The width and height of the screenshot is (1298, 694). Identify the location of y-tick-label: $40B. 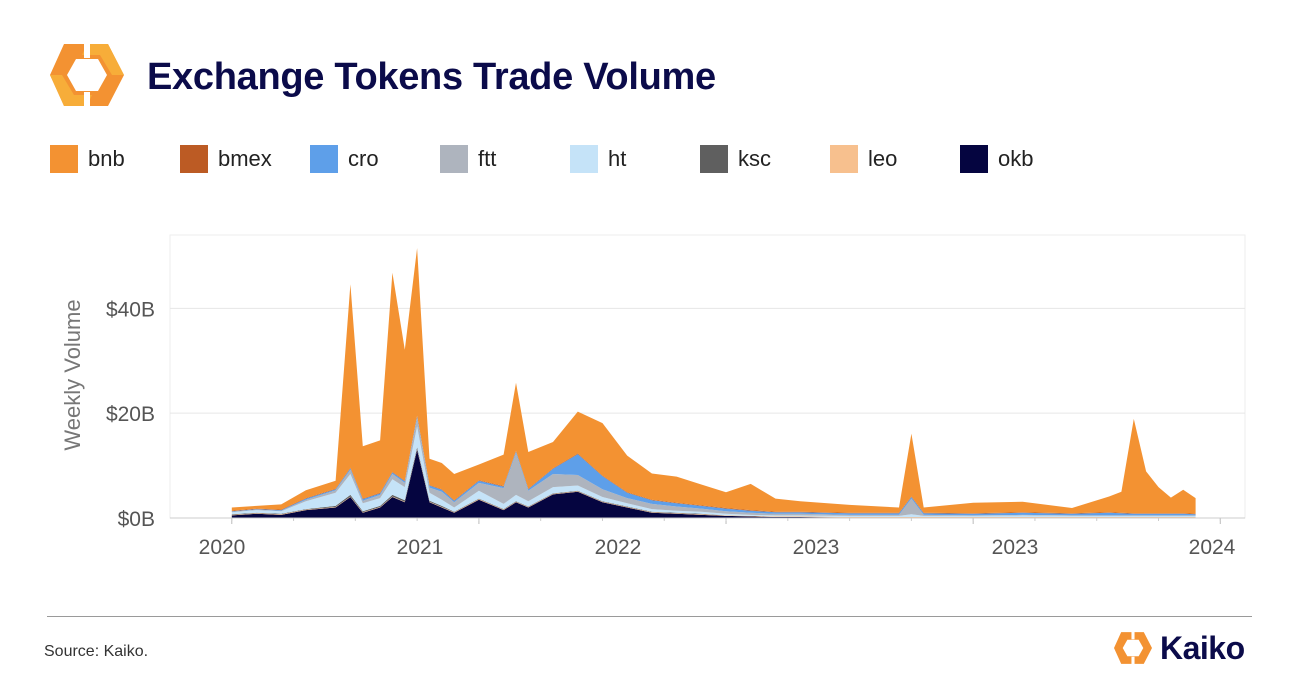
(130, 309).